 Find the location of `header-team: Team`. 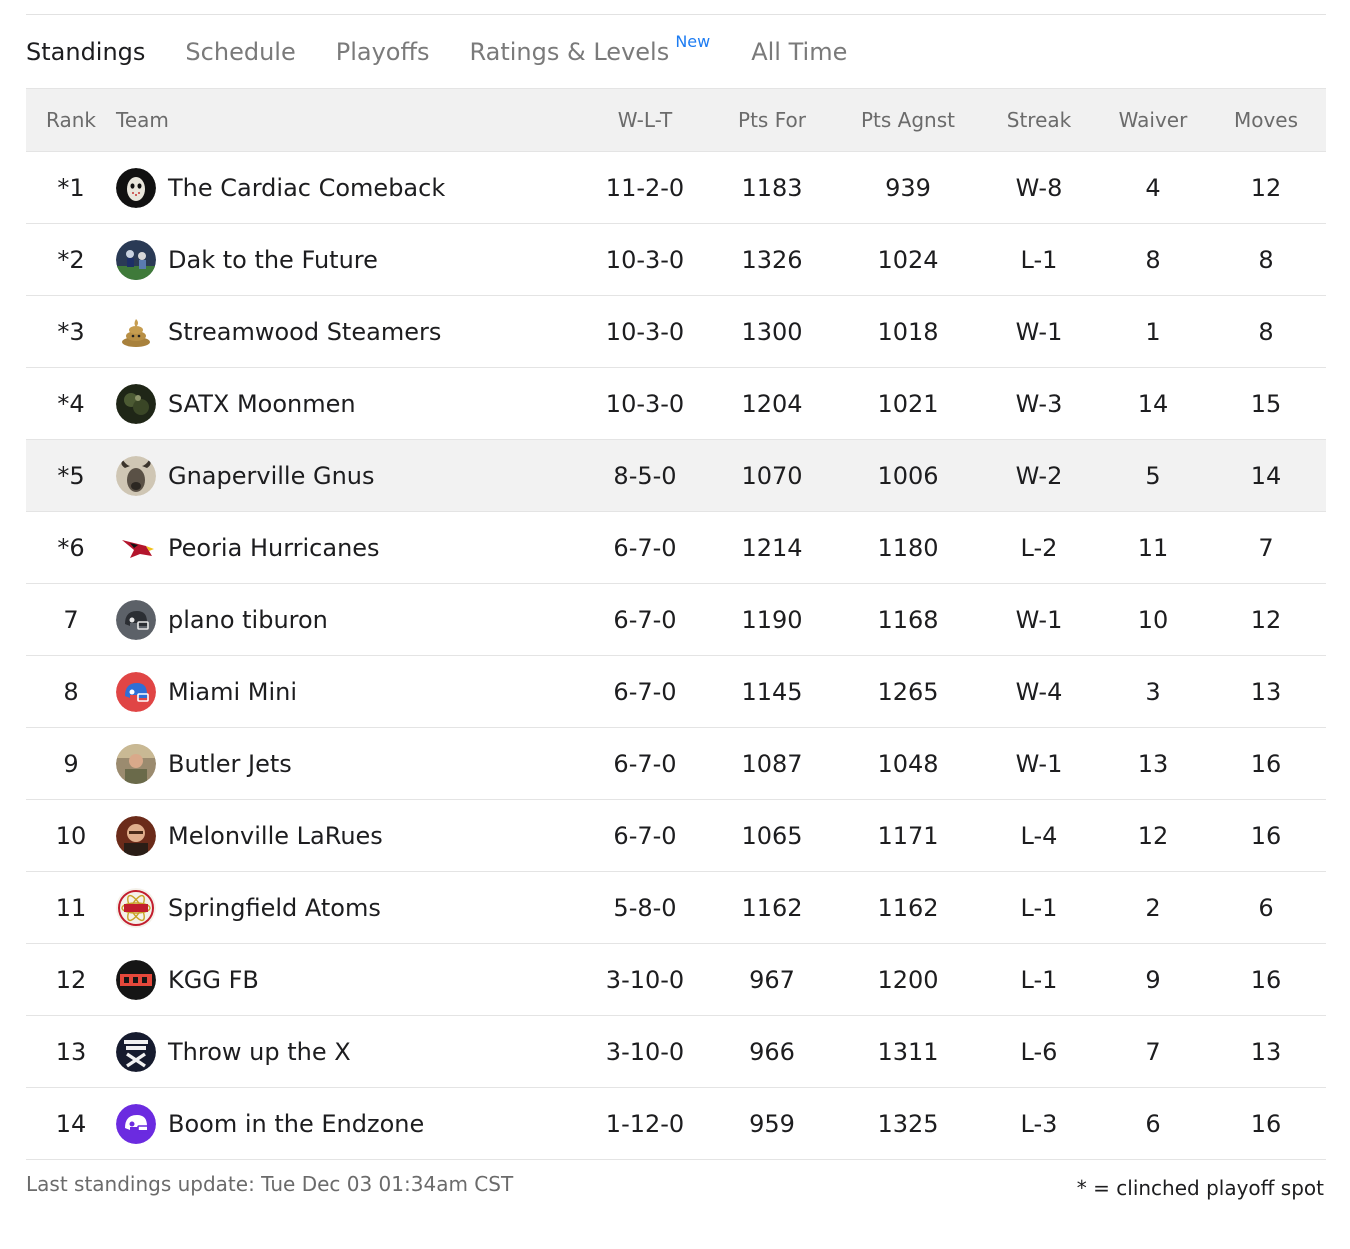

header-team: Team is located at coordinates (350, 120).